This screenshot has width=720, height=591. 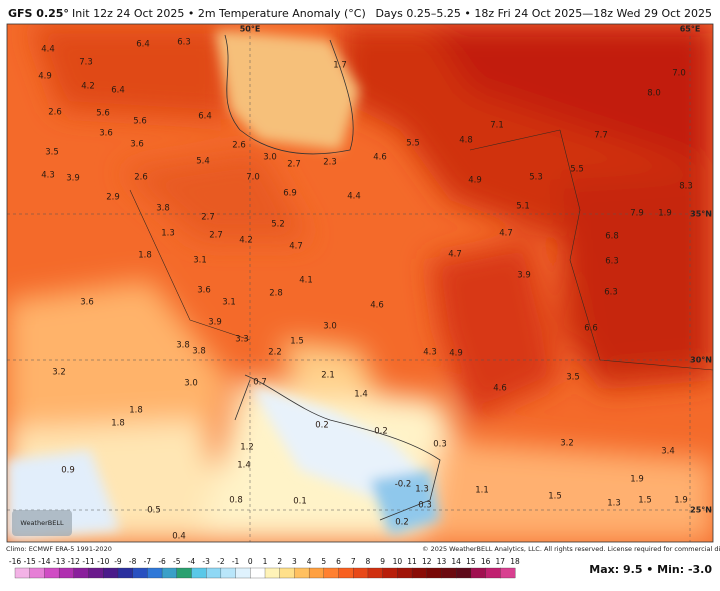 I want to click on colorbar-tick-label: -11, so click(x=88, y=561).